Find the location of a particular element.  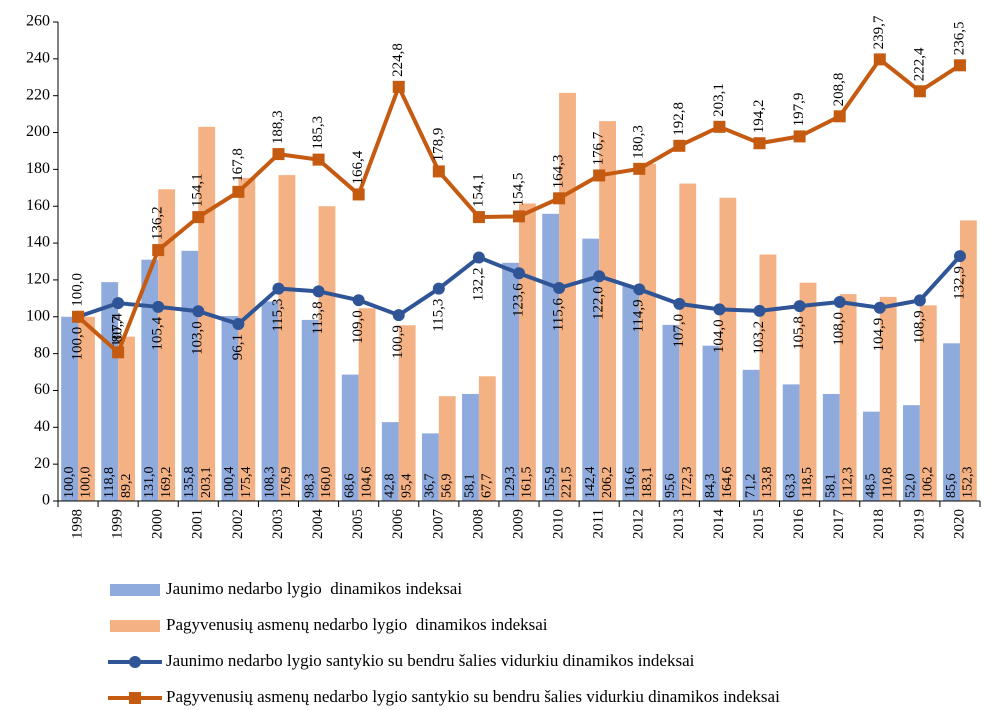

x-tick-label: 2018 is located at coordinates (879, 524).